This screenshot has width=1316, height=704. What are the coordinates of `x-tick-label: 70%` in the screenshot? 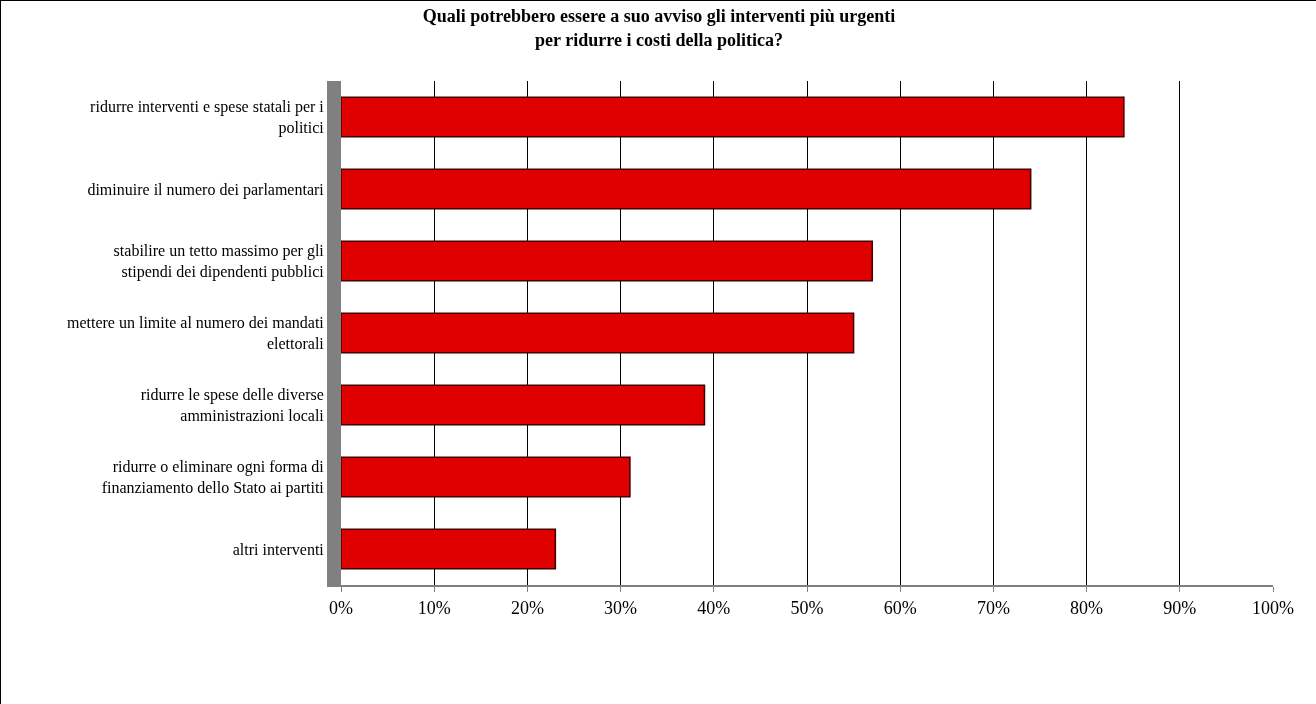 It's located at (993, 607).